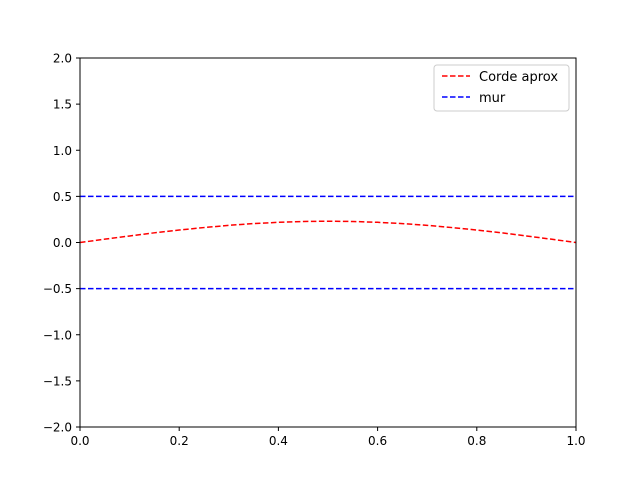 This screenshot has width=640, height=480. What do you see at coordinates (57, 289) in the screenshot?
I see `y-tick-label: −0.5` at bounding box center [57, 289].